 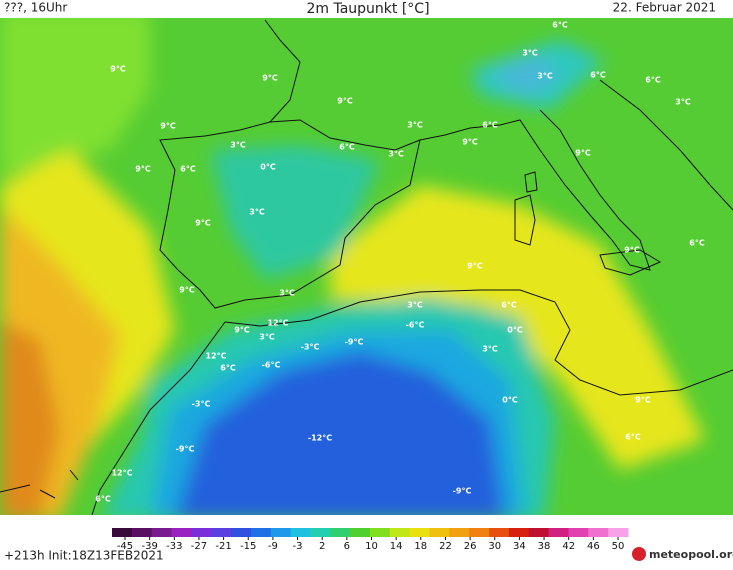 What do you see at coordinates (201, 404) in the screenshot?
I see `isotherm-label: -3°C` at bounding box center [201, 404].